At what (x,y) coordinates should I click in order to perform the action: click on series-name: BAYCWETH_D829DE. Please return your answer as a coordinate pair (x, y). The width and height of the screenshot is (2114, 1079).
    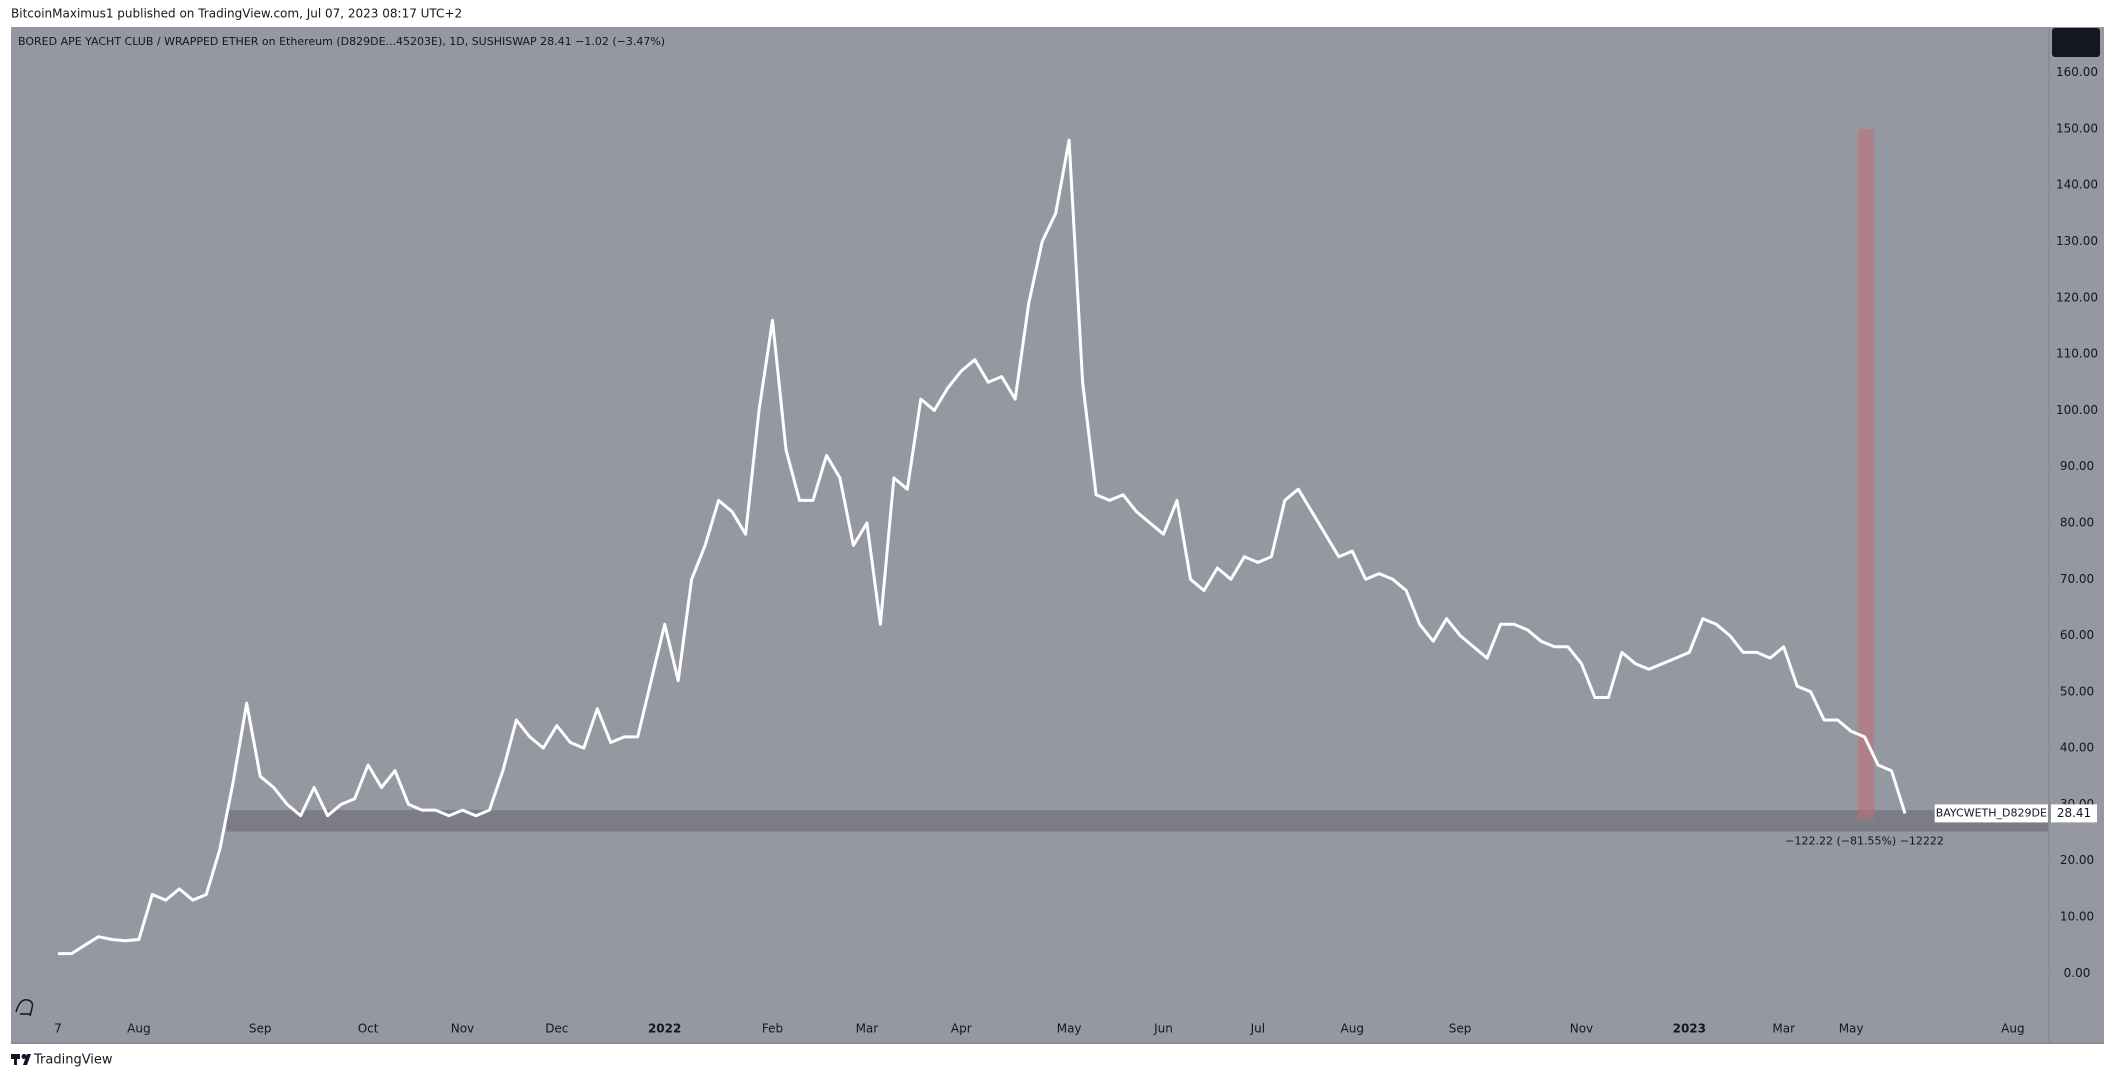
    Looking at the image, I should click on (1991, 812).